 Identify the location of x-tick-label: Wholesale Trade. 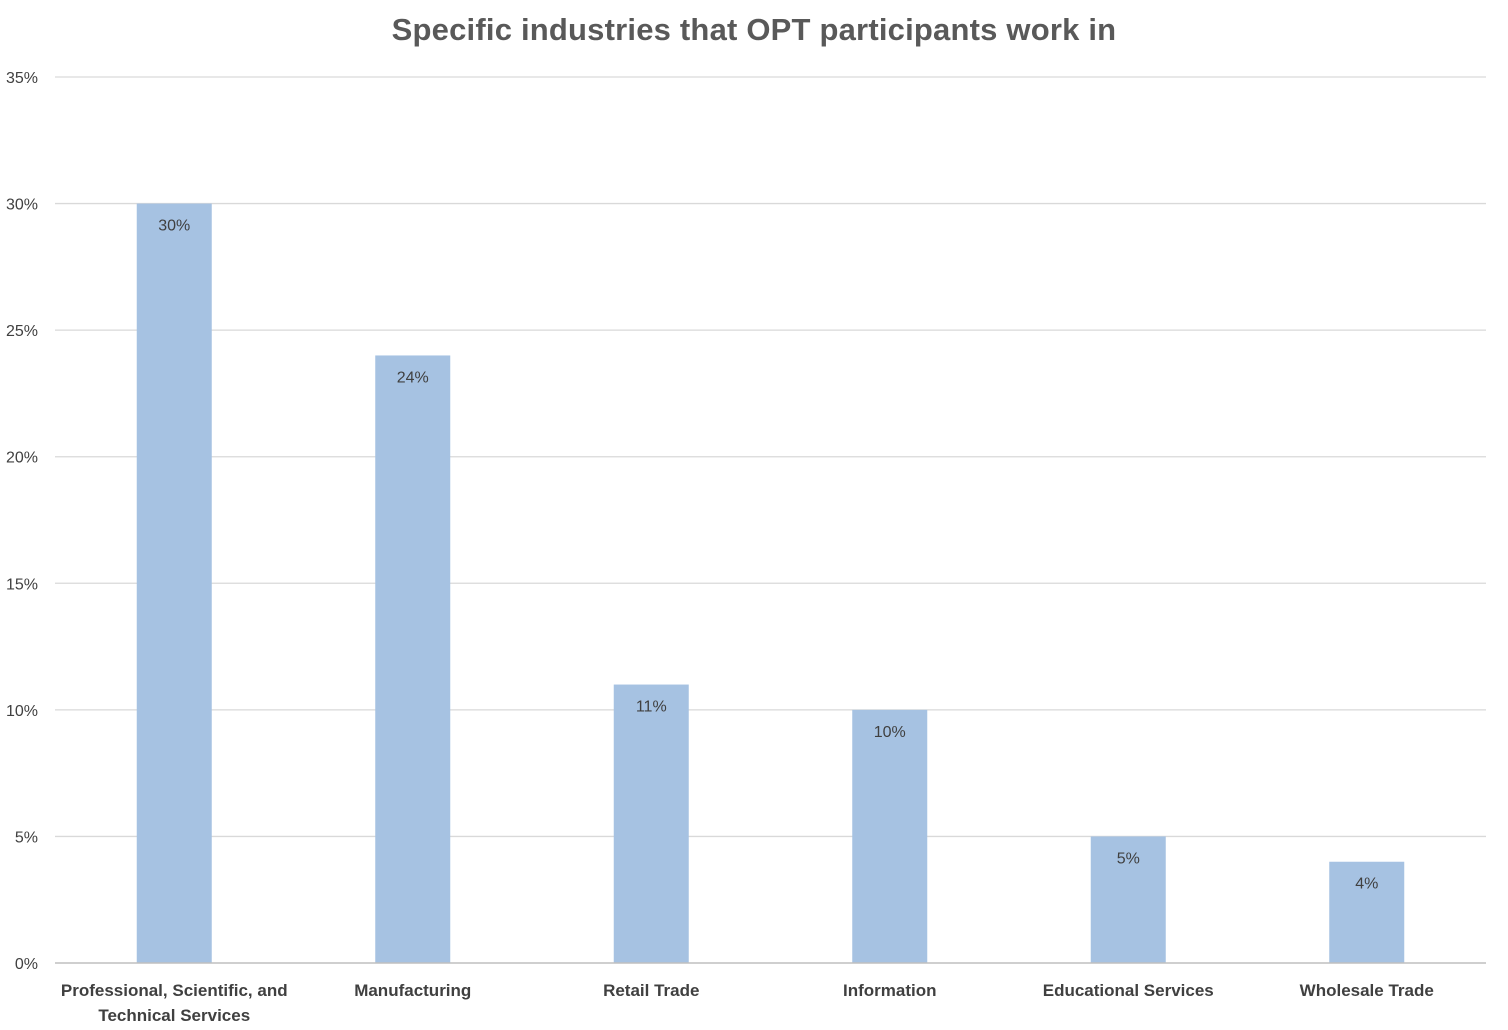
(1367, 990).